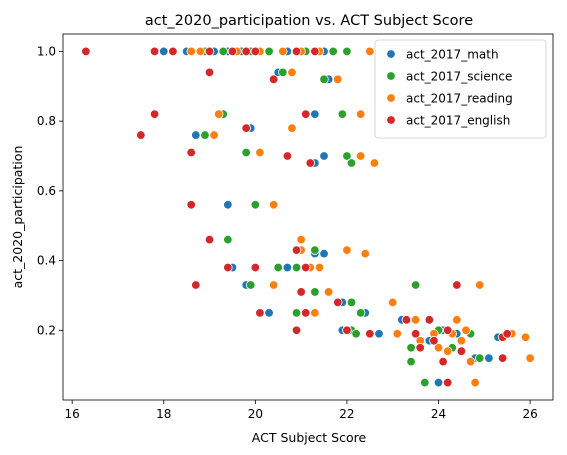 This screenshot has width=567, height=455. I want to click on x-tick-label: 24, so click(438, 414).